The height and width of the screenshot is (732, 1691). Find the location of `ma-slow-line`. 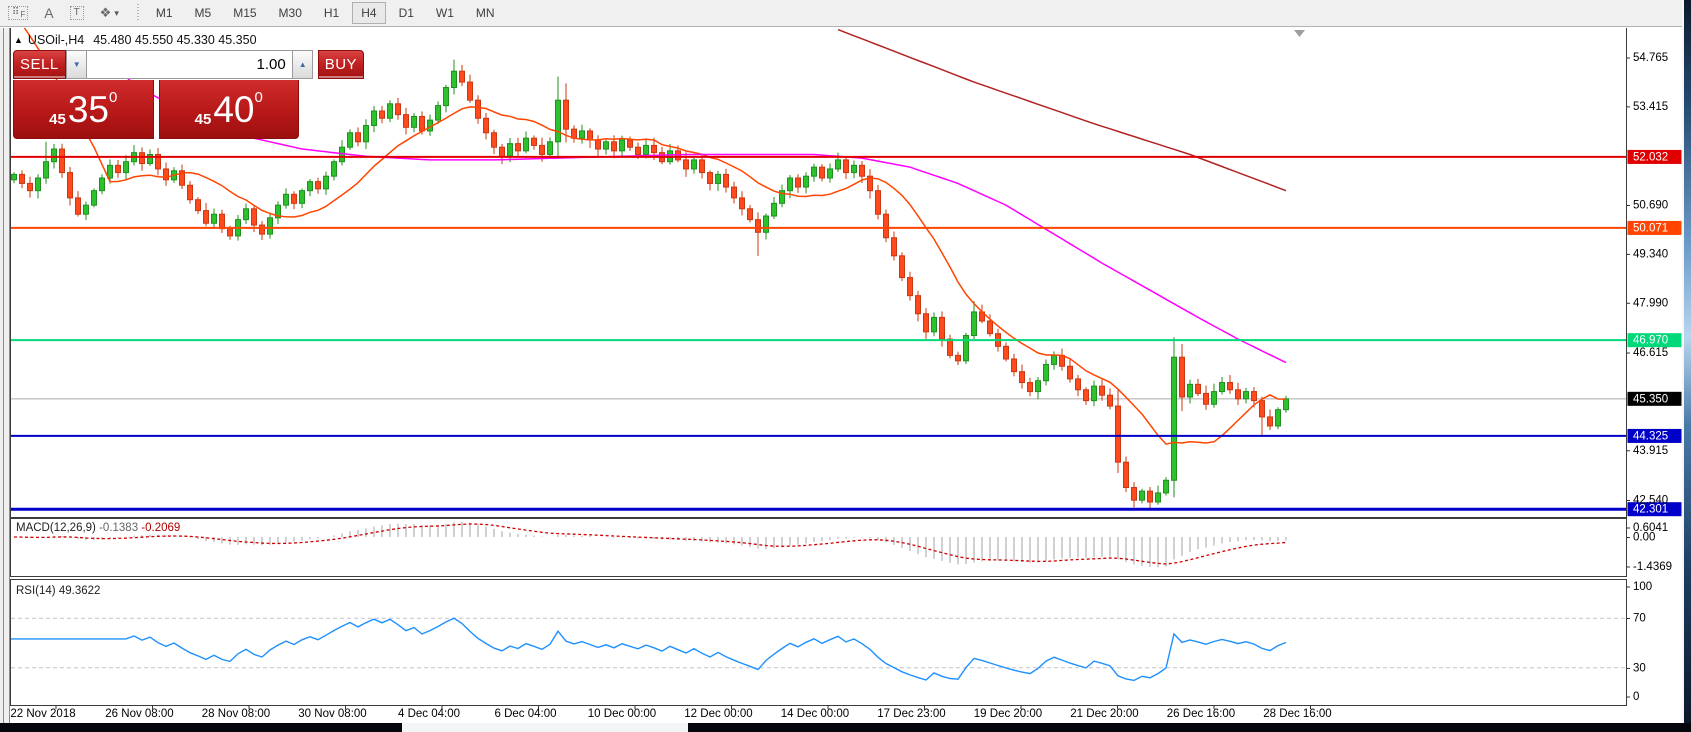

ma-slow-line is located at coordinates (1062, 110).